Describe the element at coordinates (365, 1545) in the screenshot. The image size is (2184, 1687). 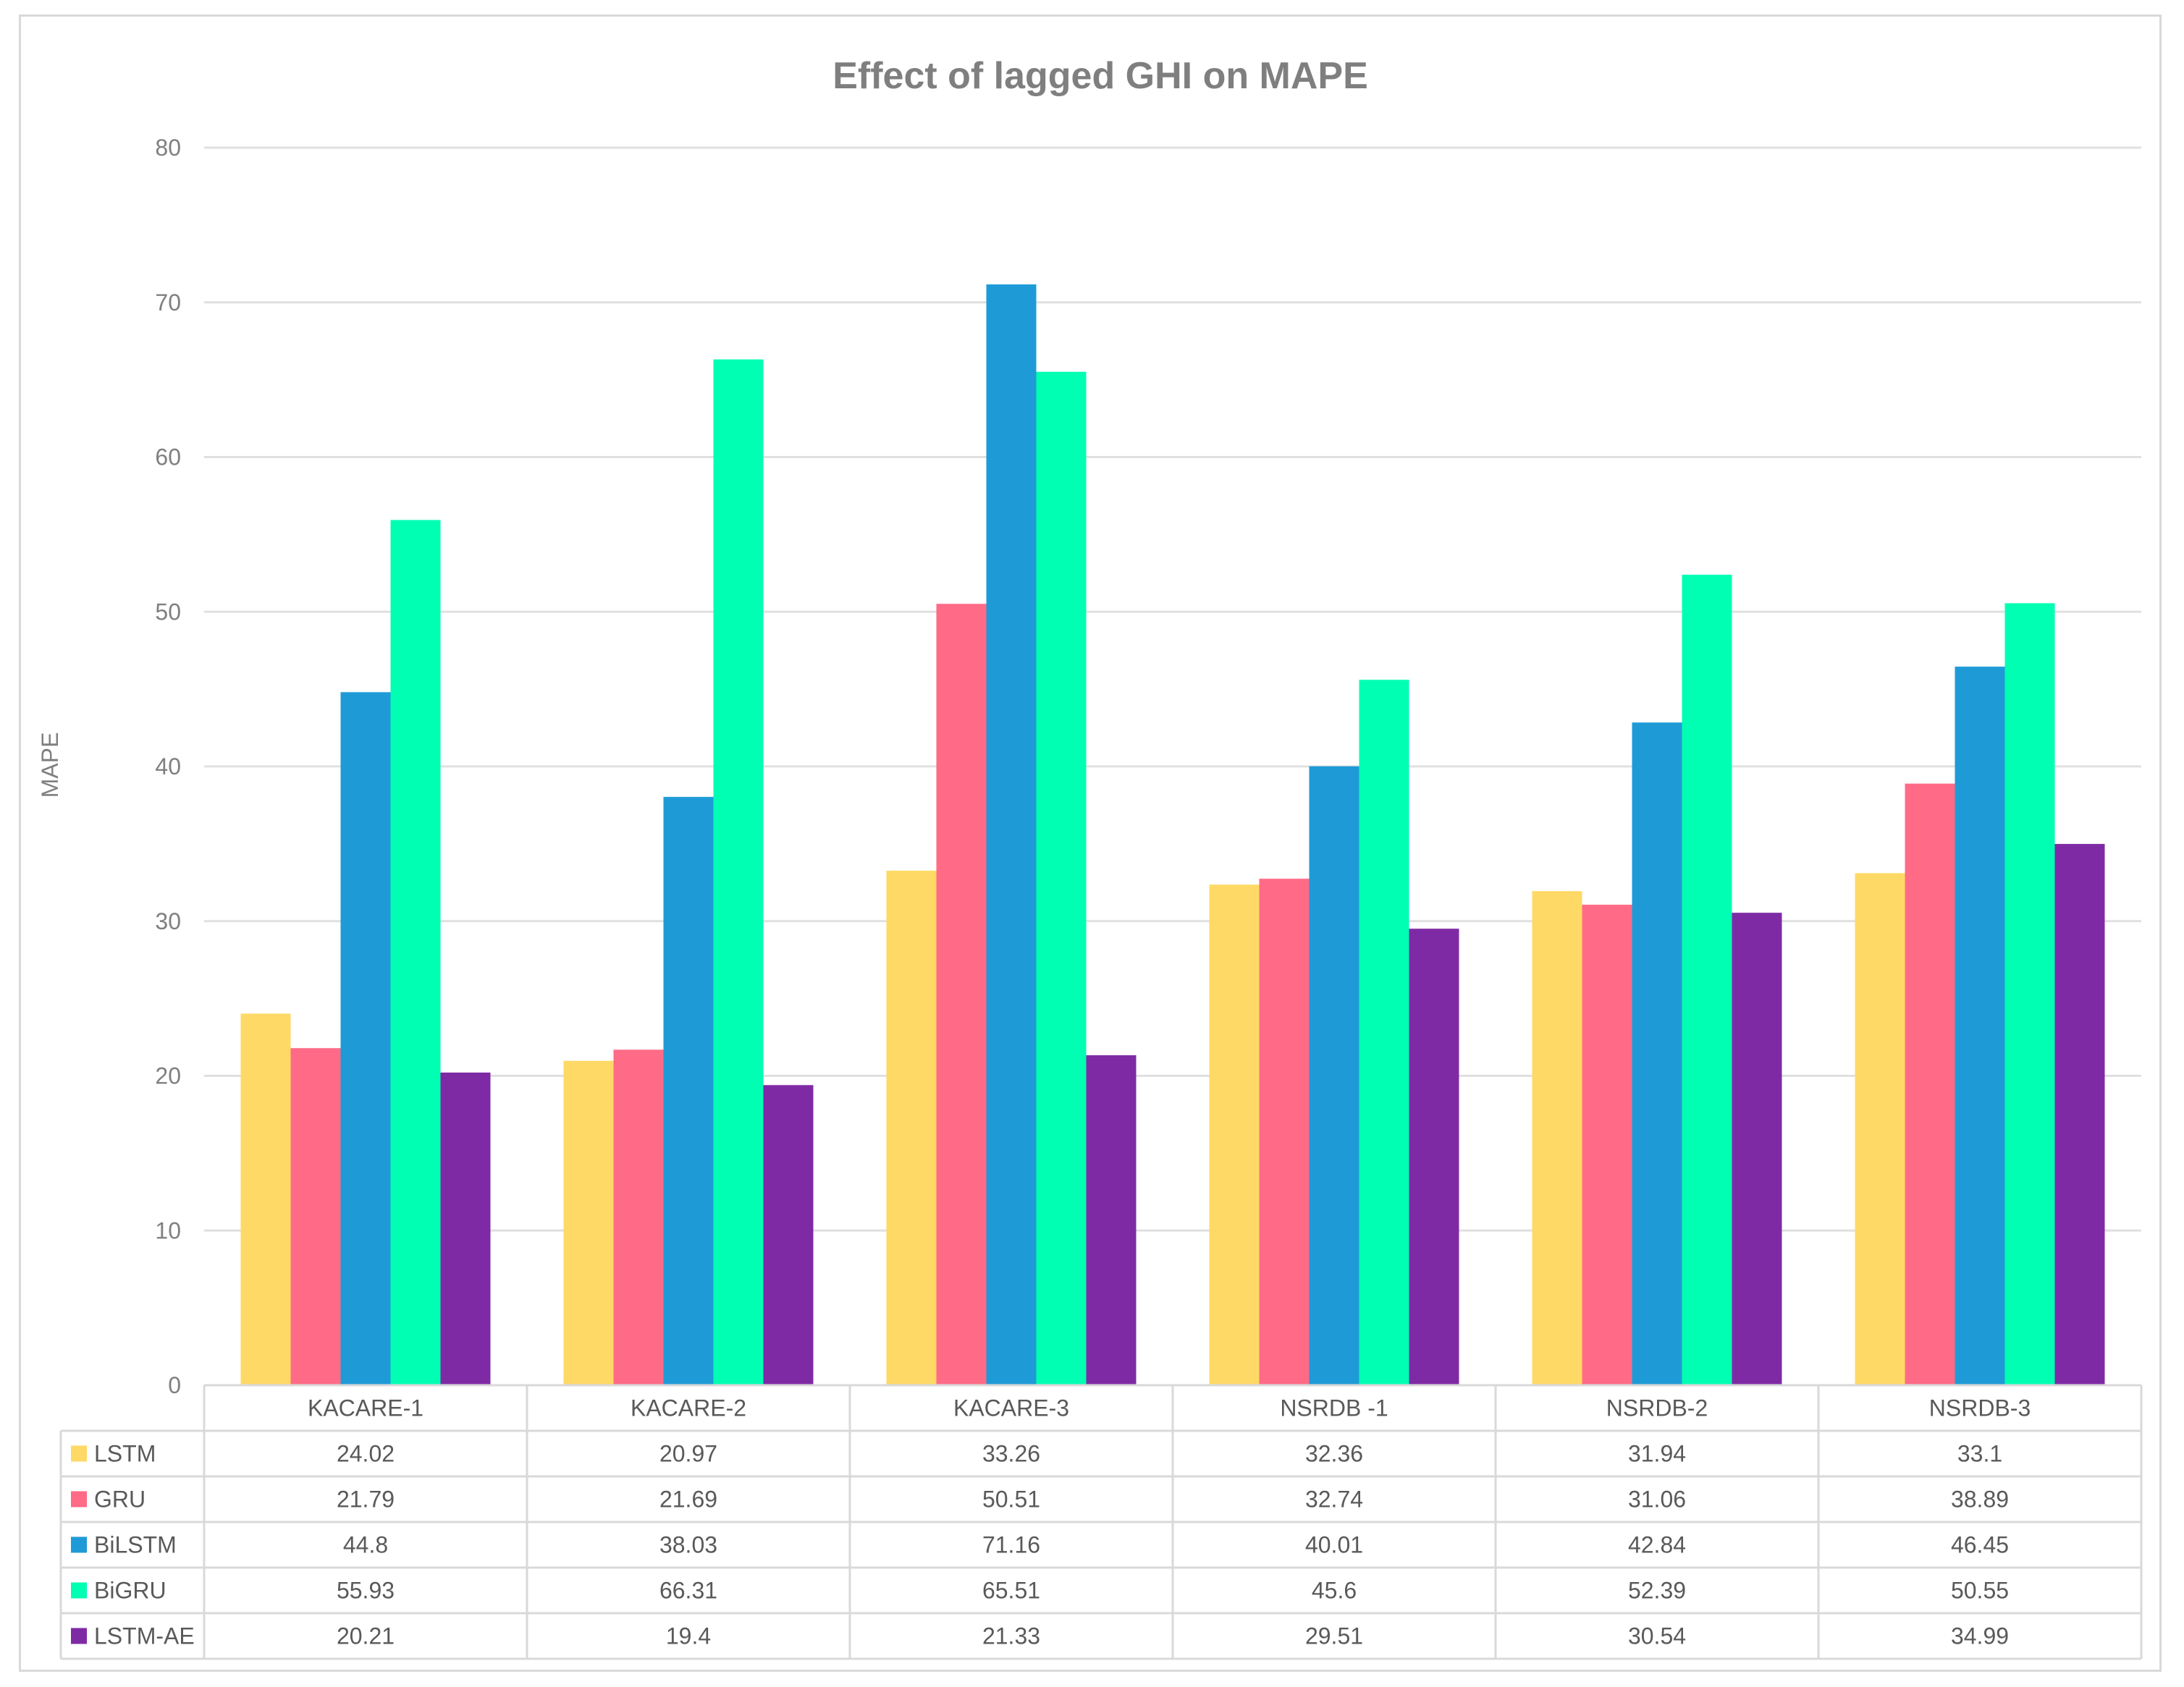
I see `data-label: 44.8` at that location.